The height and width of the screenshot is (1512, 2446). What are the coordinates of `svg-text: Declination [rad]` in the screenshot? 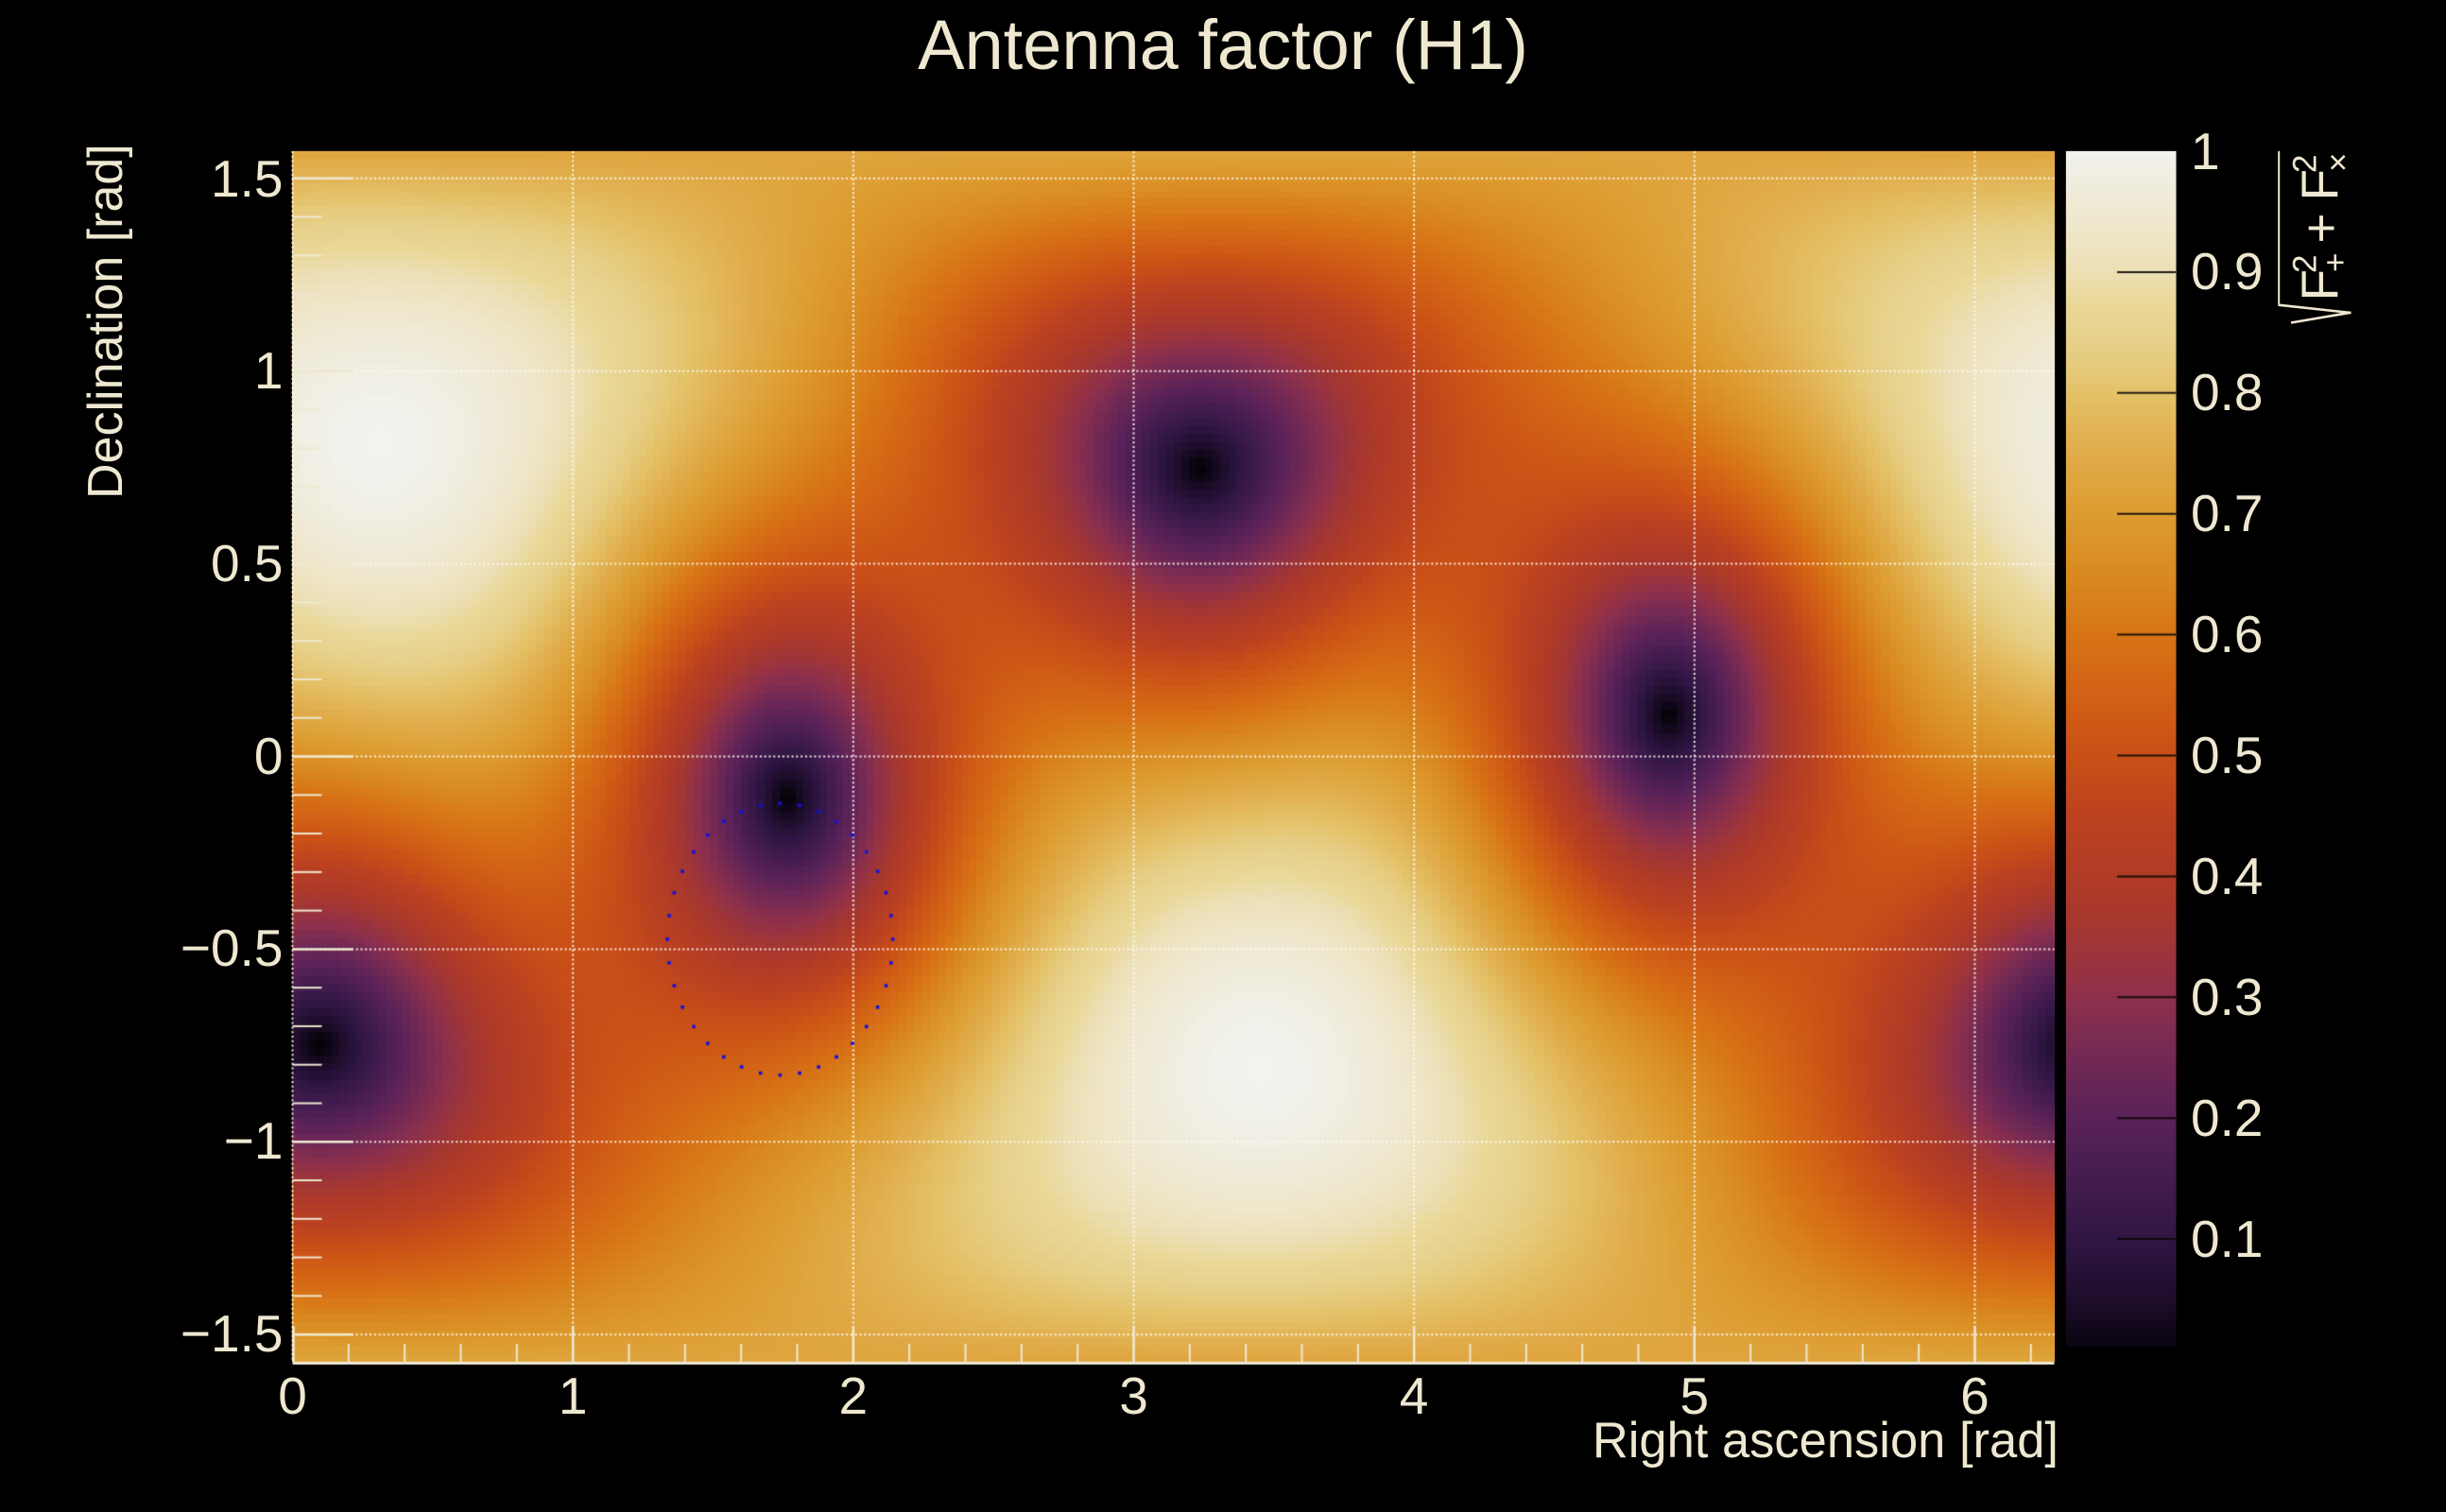 It's located at (105, 321).